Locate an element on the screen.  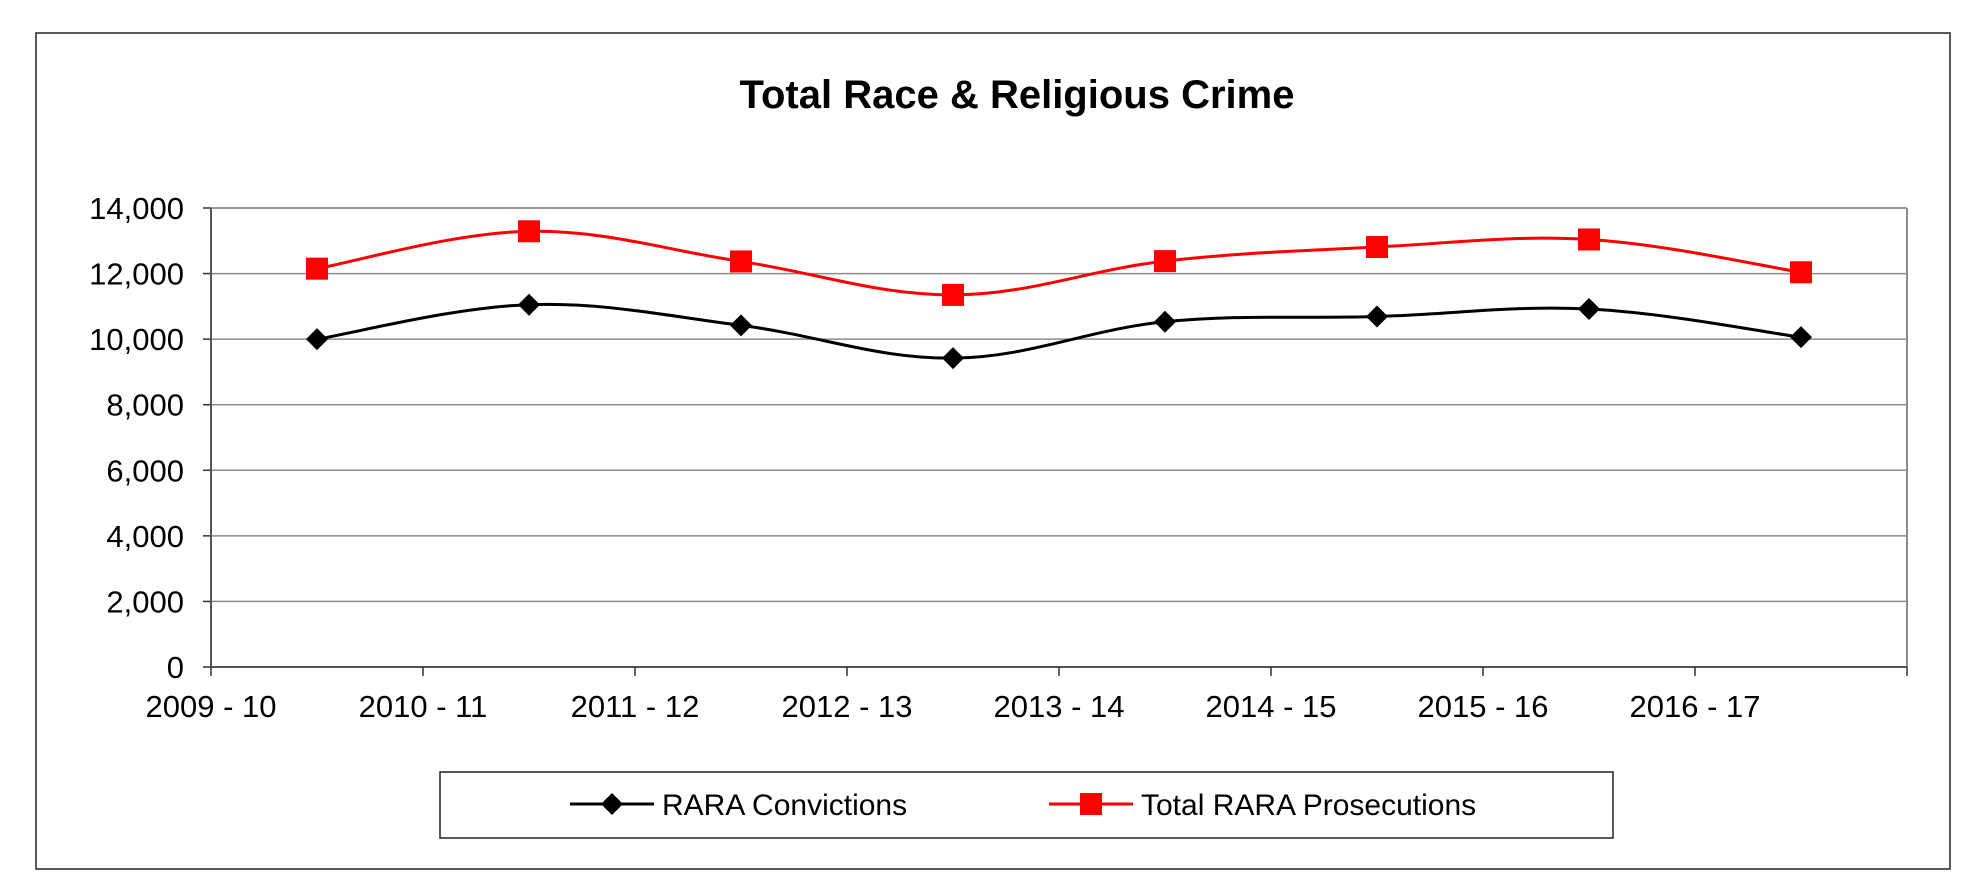
y-tick-label: 8,000 is located at coordinates (145, 405).